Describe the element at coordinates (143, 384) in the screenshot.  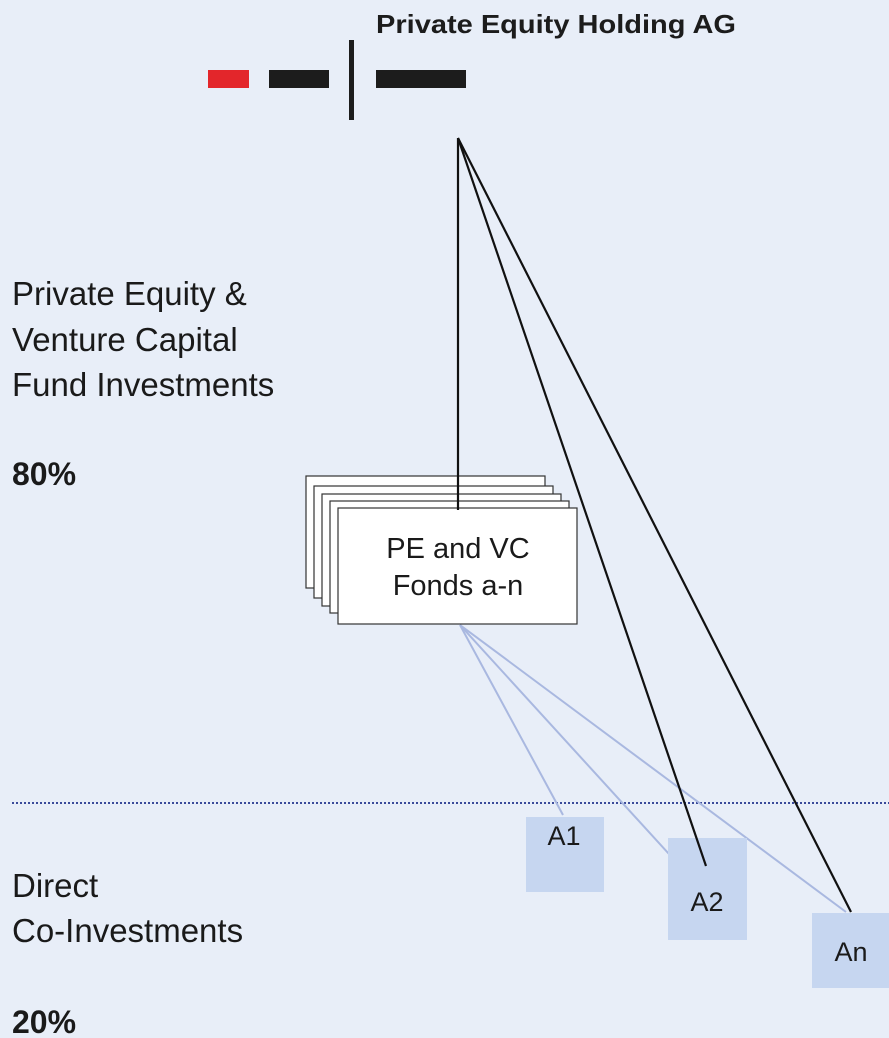
I see `section-label: Fund Investments` at that location.